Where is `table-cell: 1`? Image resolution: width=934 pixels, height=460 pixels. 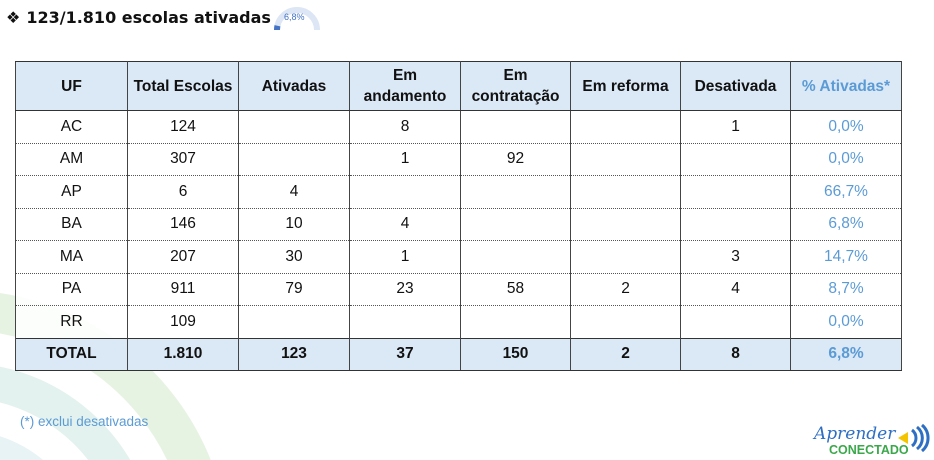
table-cell: 1 is located at coordinates (405, 257).